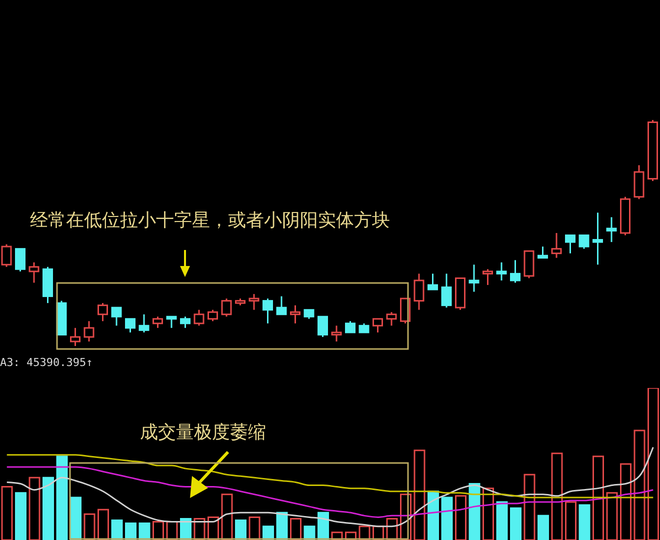 This screenshot has width=660, height=540. Describe the element at coordinates (46, 362) in the screenshot. I see `text: A3: 45390.395↑` at that location.